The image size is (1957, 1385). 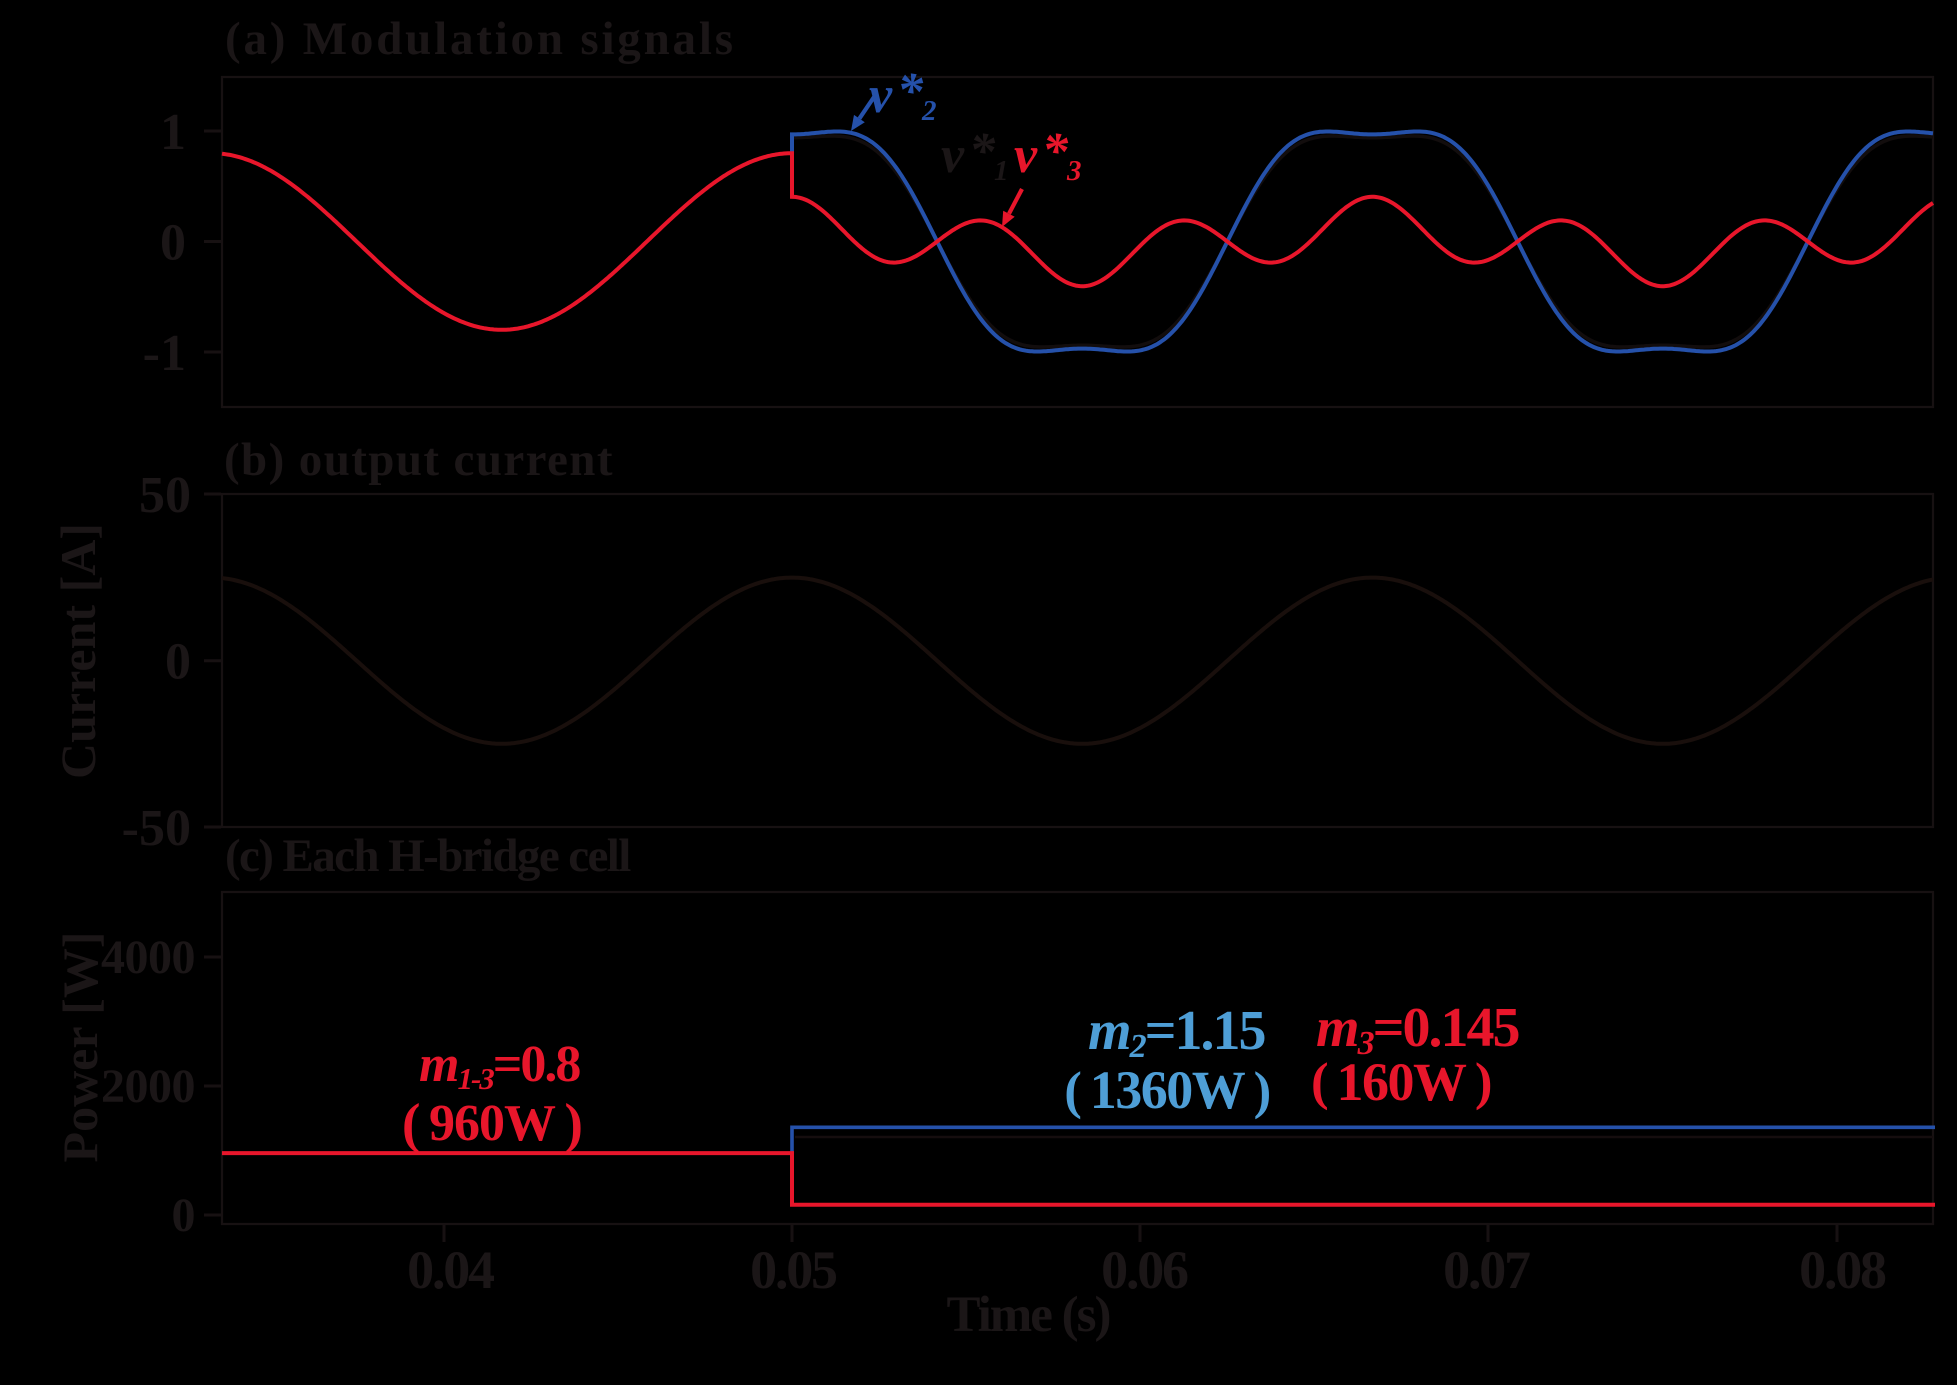 I want to click on svg-text: 4000, so click(x=148, y=957).